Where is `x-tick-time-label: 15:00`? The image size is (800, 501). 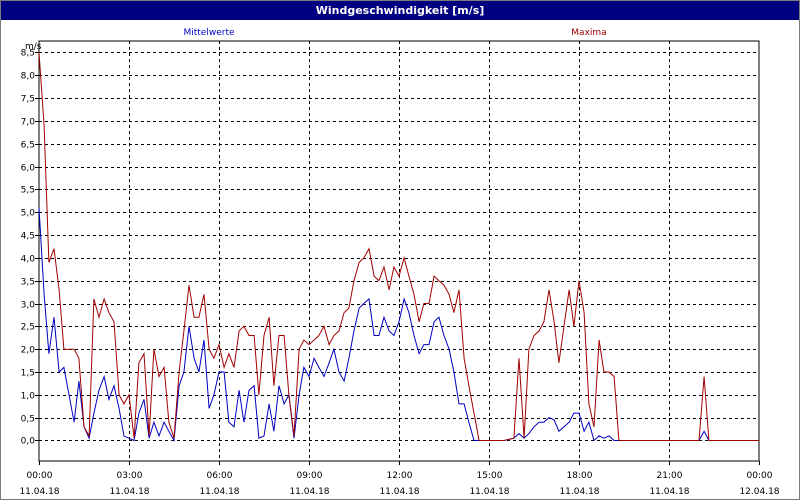 x-tick-time-label: 15:00 is located at coordinates (490, 476).